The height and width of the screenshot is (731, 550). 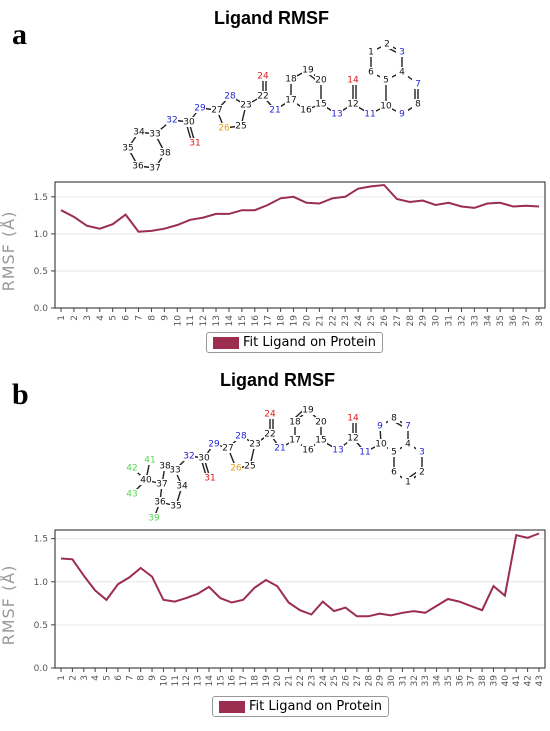 I want to click on legend-b: Fit Ligand on Protein, so click(x=300, y=706).